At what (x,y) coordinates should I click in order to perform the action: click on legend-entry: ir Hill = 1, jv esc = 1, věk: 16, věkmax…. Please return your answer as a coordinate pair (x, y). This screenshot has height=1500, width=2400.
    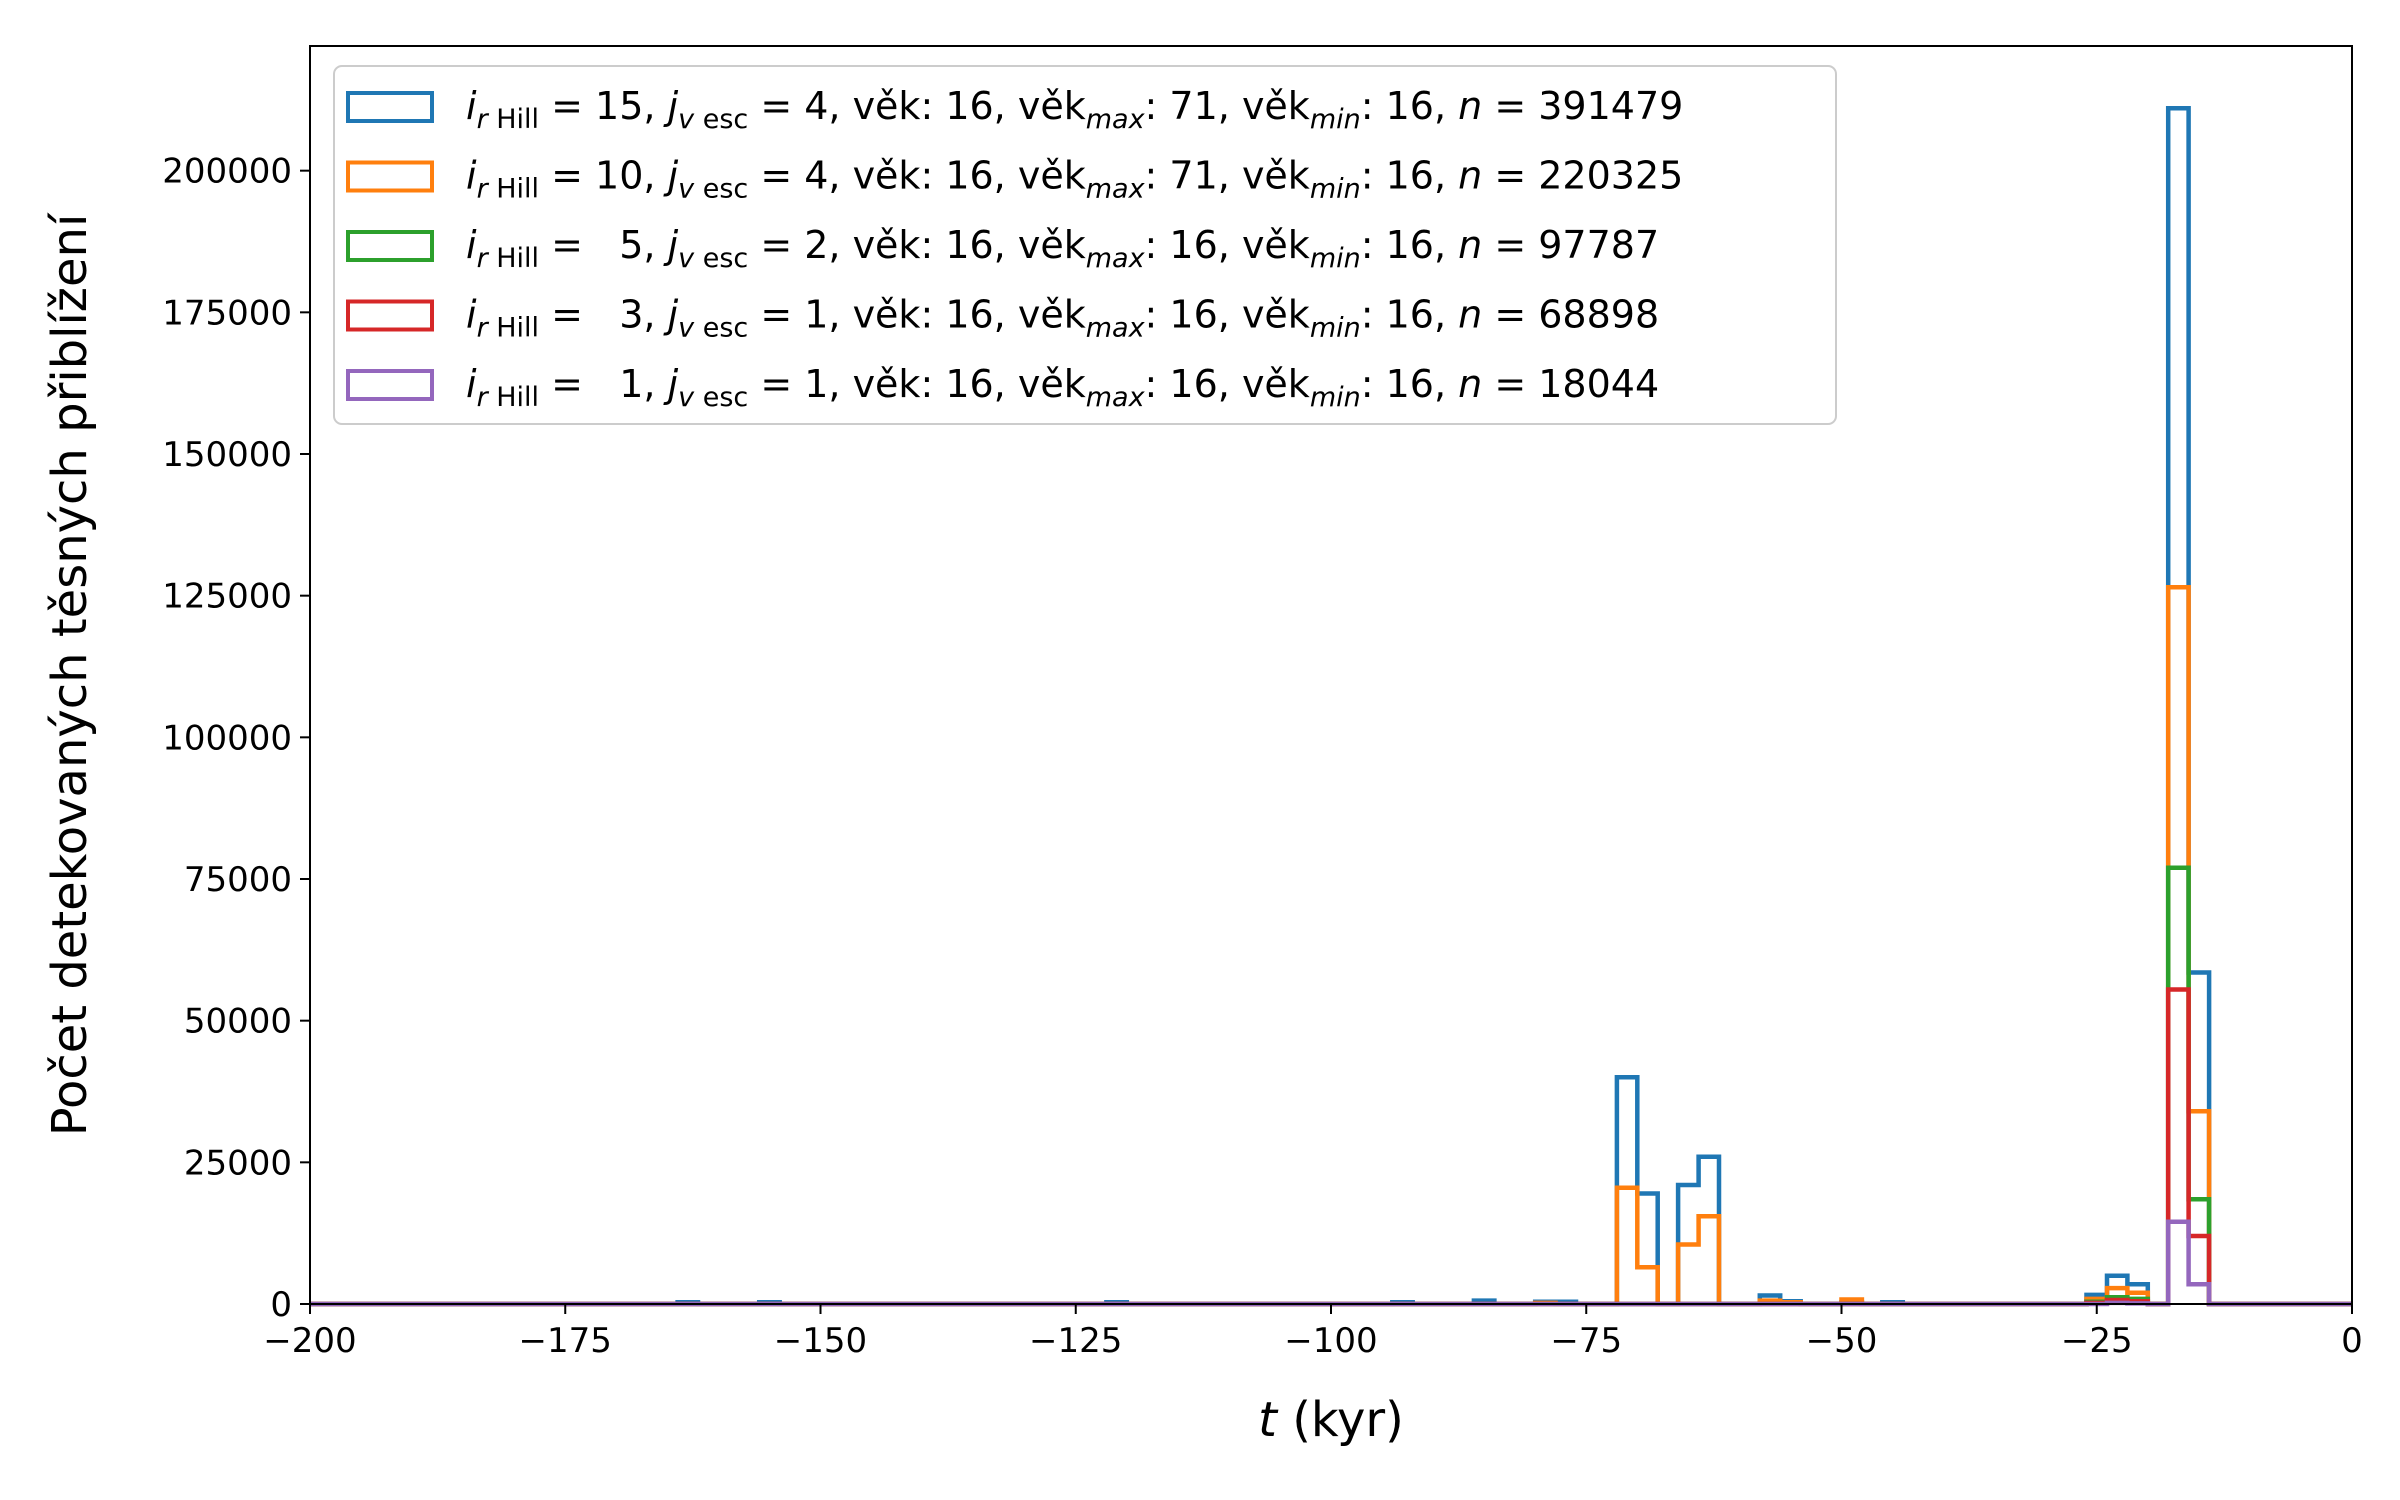
    Looking at the image, I should click on (1062, 387).